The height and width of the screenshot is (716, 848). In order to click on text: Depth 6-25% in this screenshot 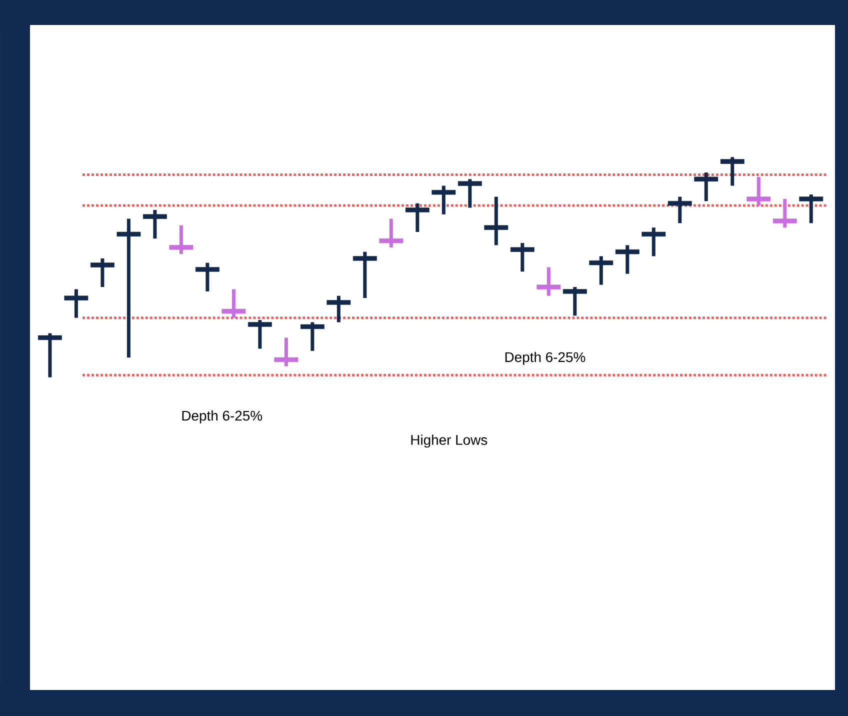, I will do `click(222, 417)`.